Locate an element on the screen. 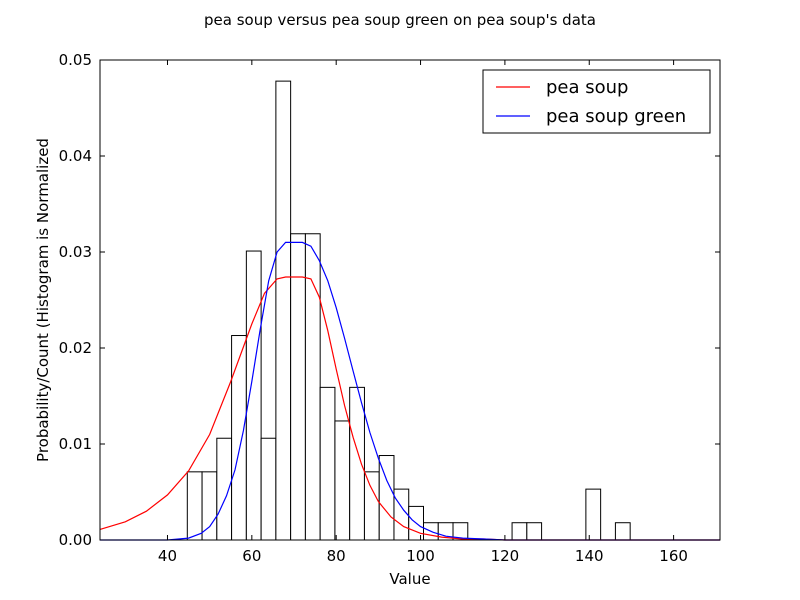  y-tick-label: 0.05 is located at coordinates (75, 60).